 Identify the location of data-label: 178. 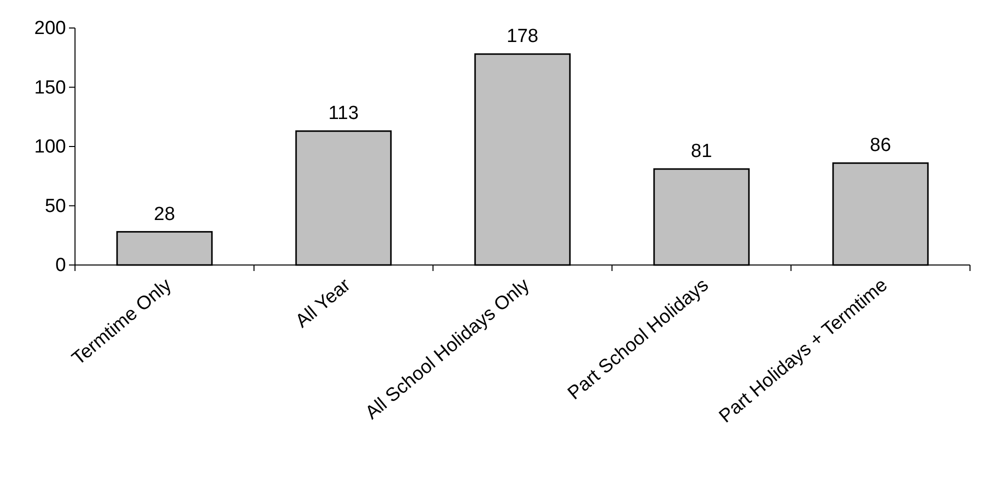
(522, 37).